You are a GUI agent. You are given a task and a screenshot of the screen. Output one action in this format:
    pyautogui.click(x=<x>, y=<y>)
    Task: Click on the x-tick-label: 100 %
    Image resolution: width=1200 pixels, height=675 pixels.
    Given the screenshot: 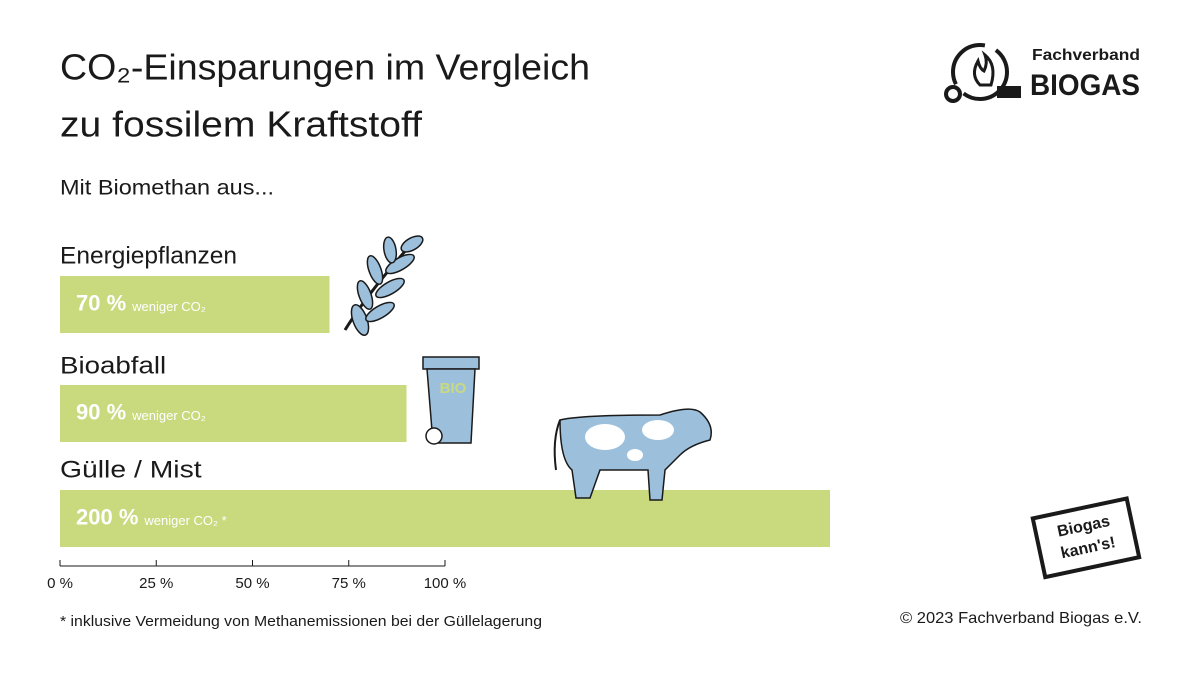 What is the action you would take?
    pyautogui.click(x=445, y=583)
    